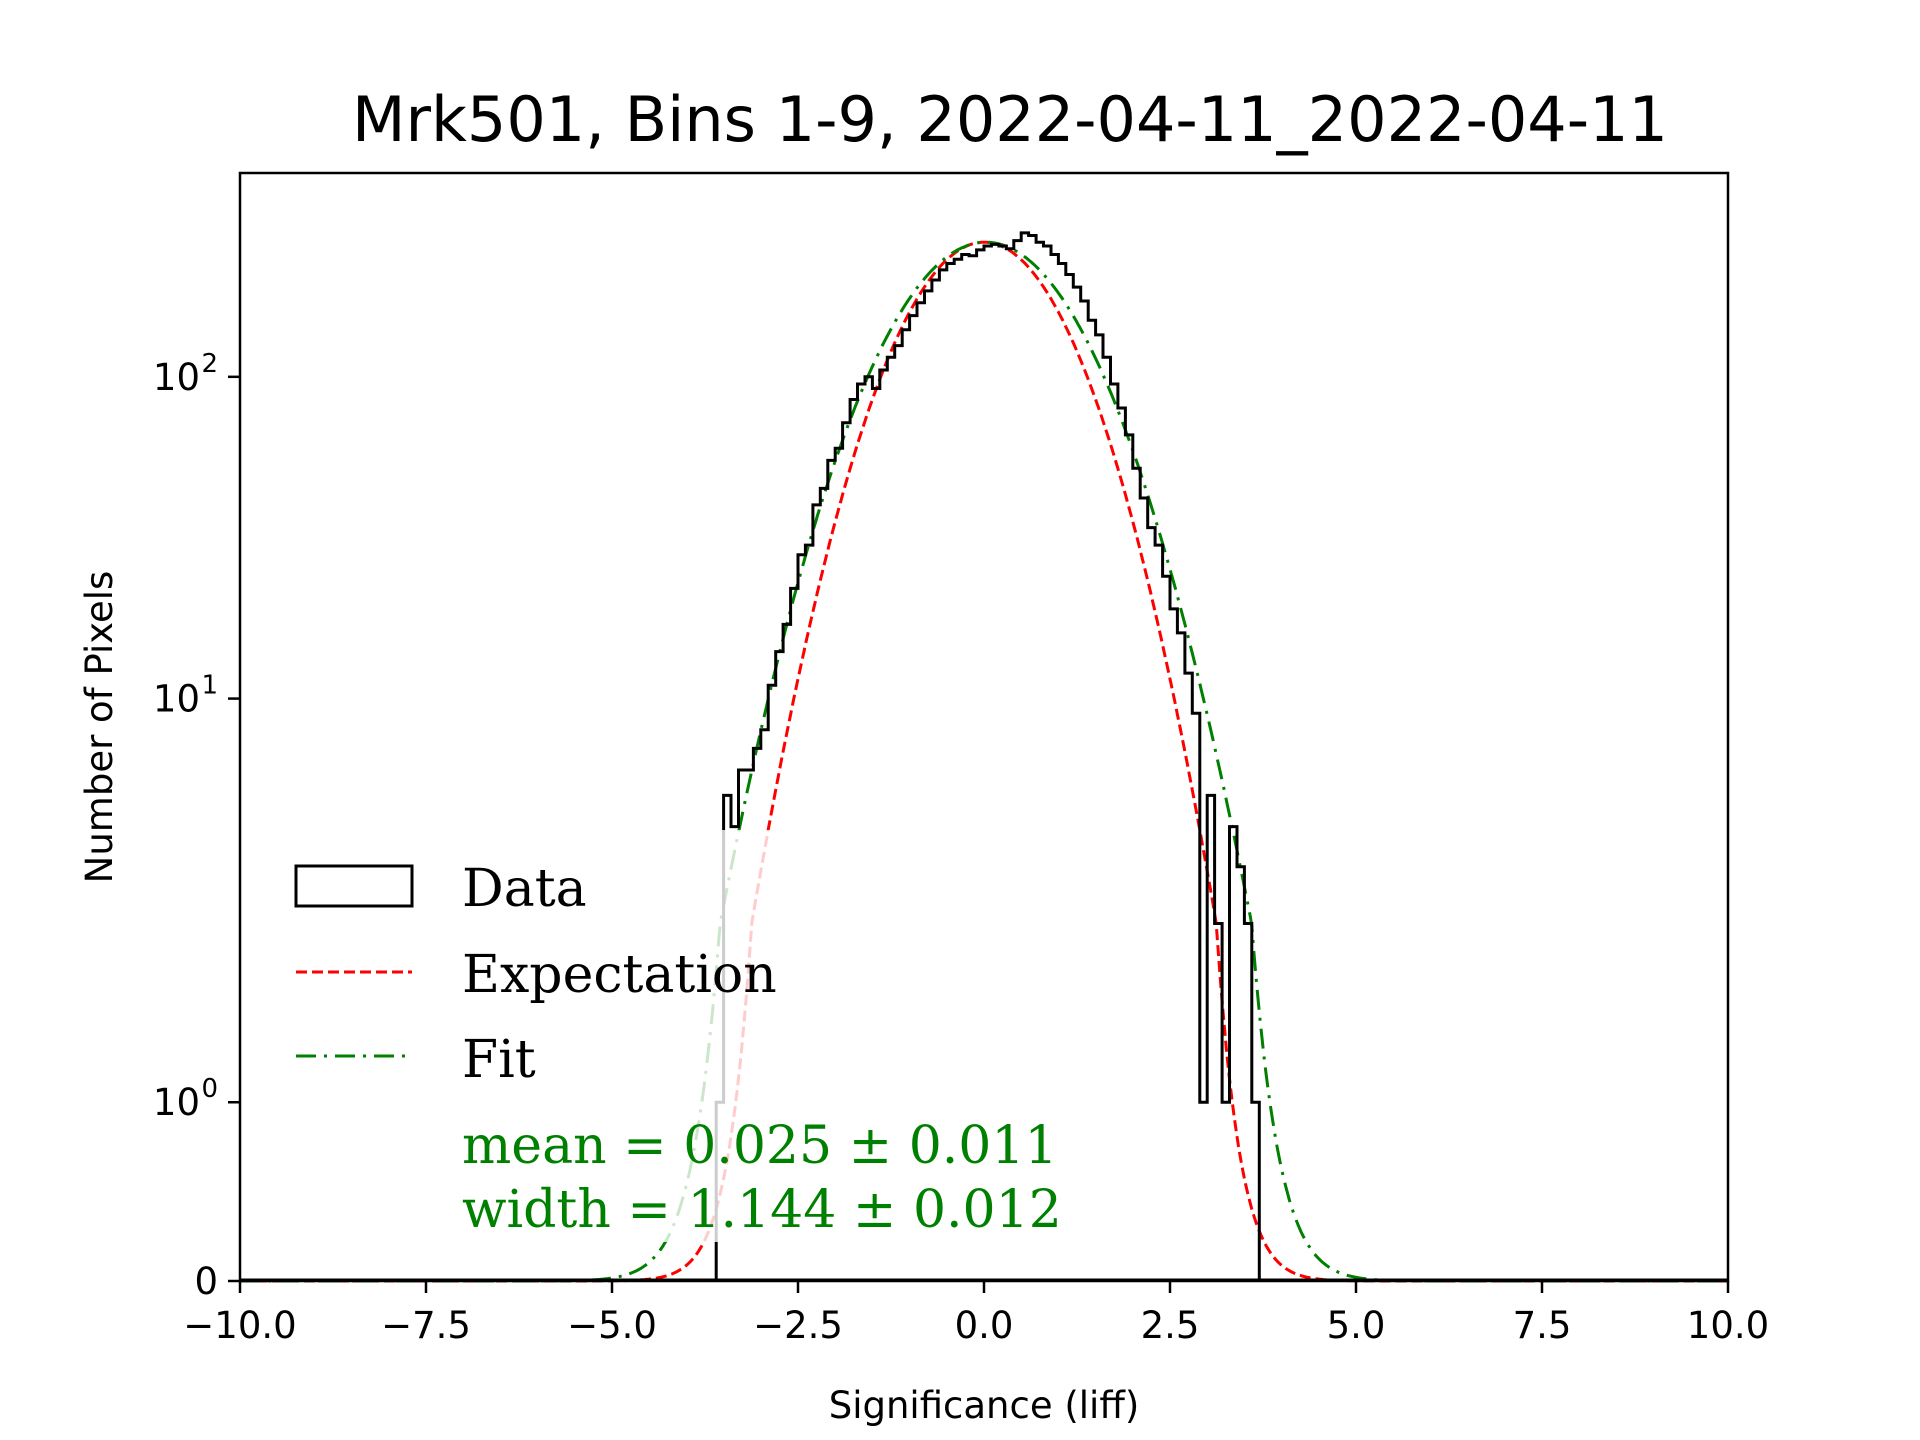 This screenshot has width=1920, height=1440. Describe the element at coordinates (499, 1060) in the screenshot. I see `legend-label-fit: Fit` at that location.